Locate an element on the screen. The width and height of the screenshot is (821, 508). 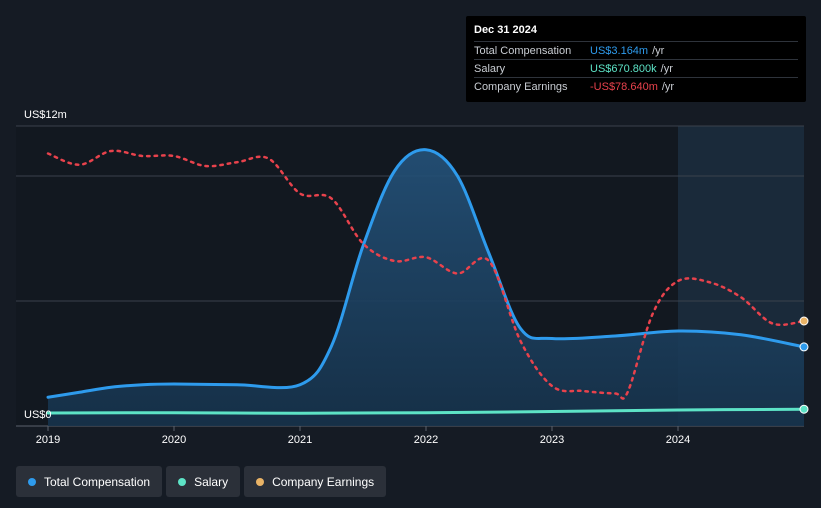
legend-label: Company Earnings is located at coordinates (323, 481).